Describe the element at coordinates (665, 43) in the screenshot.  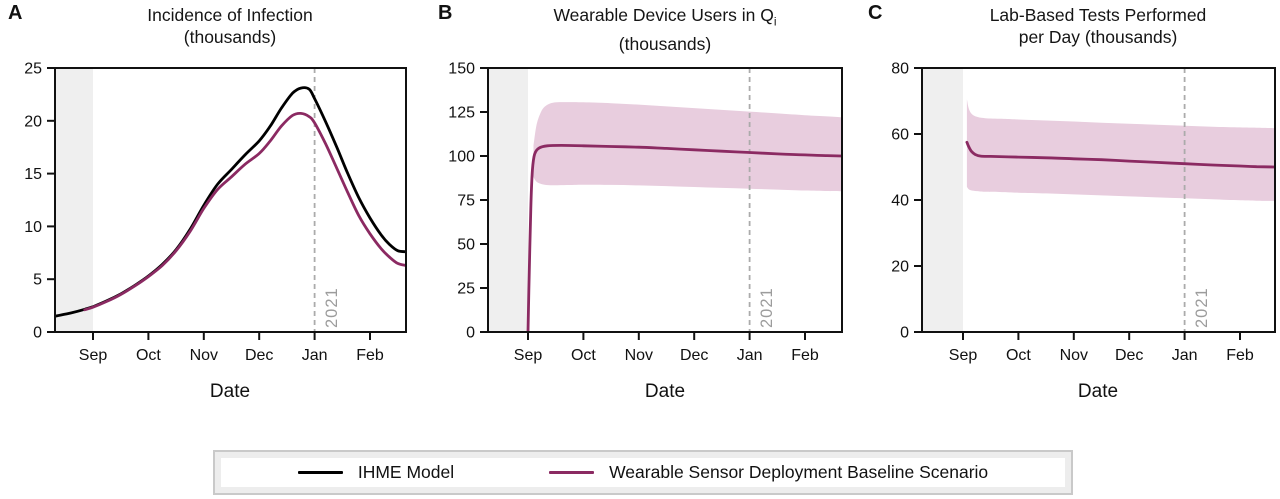
I see `panel-b-title-line2: (thousands)` at that location.